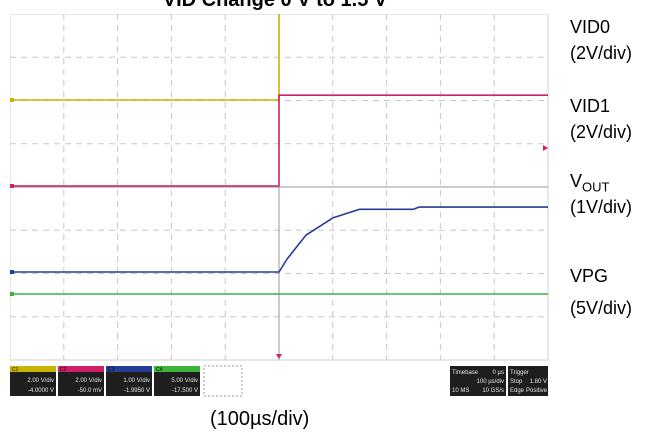 The width and height of the screenshot is (666, 436). What do you see at coordinates (279, 356) in the screenshot?
I see `trigger-marker` at bounding box center [279, 356].